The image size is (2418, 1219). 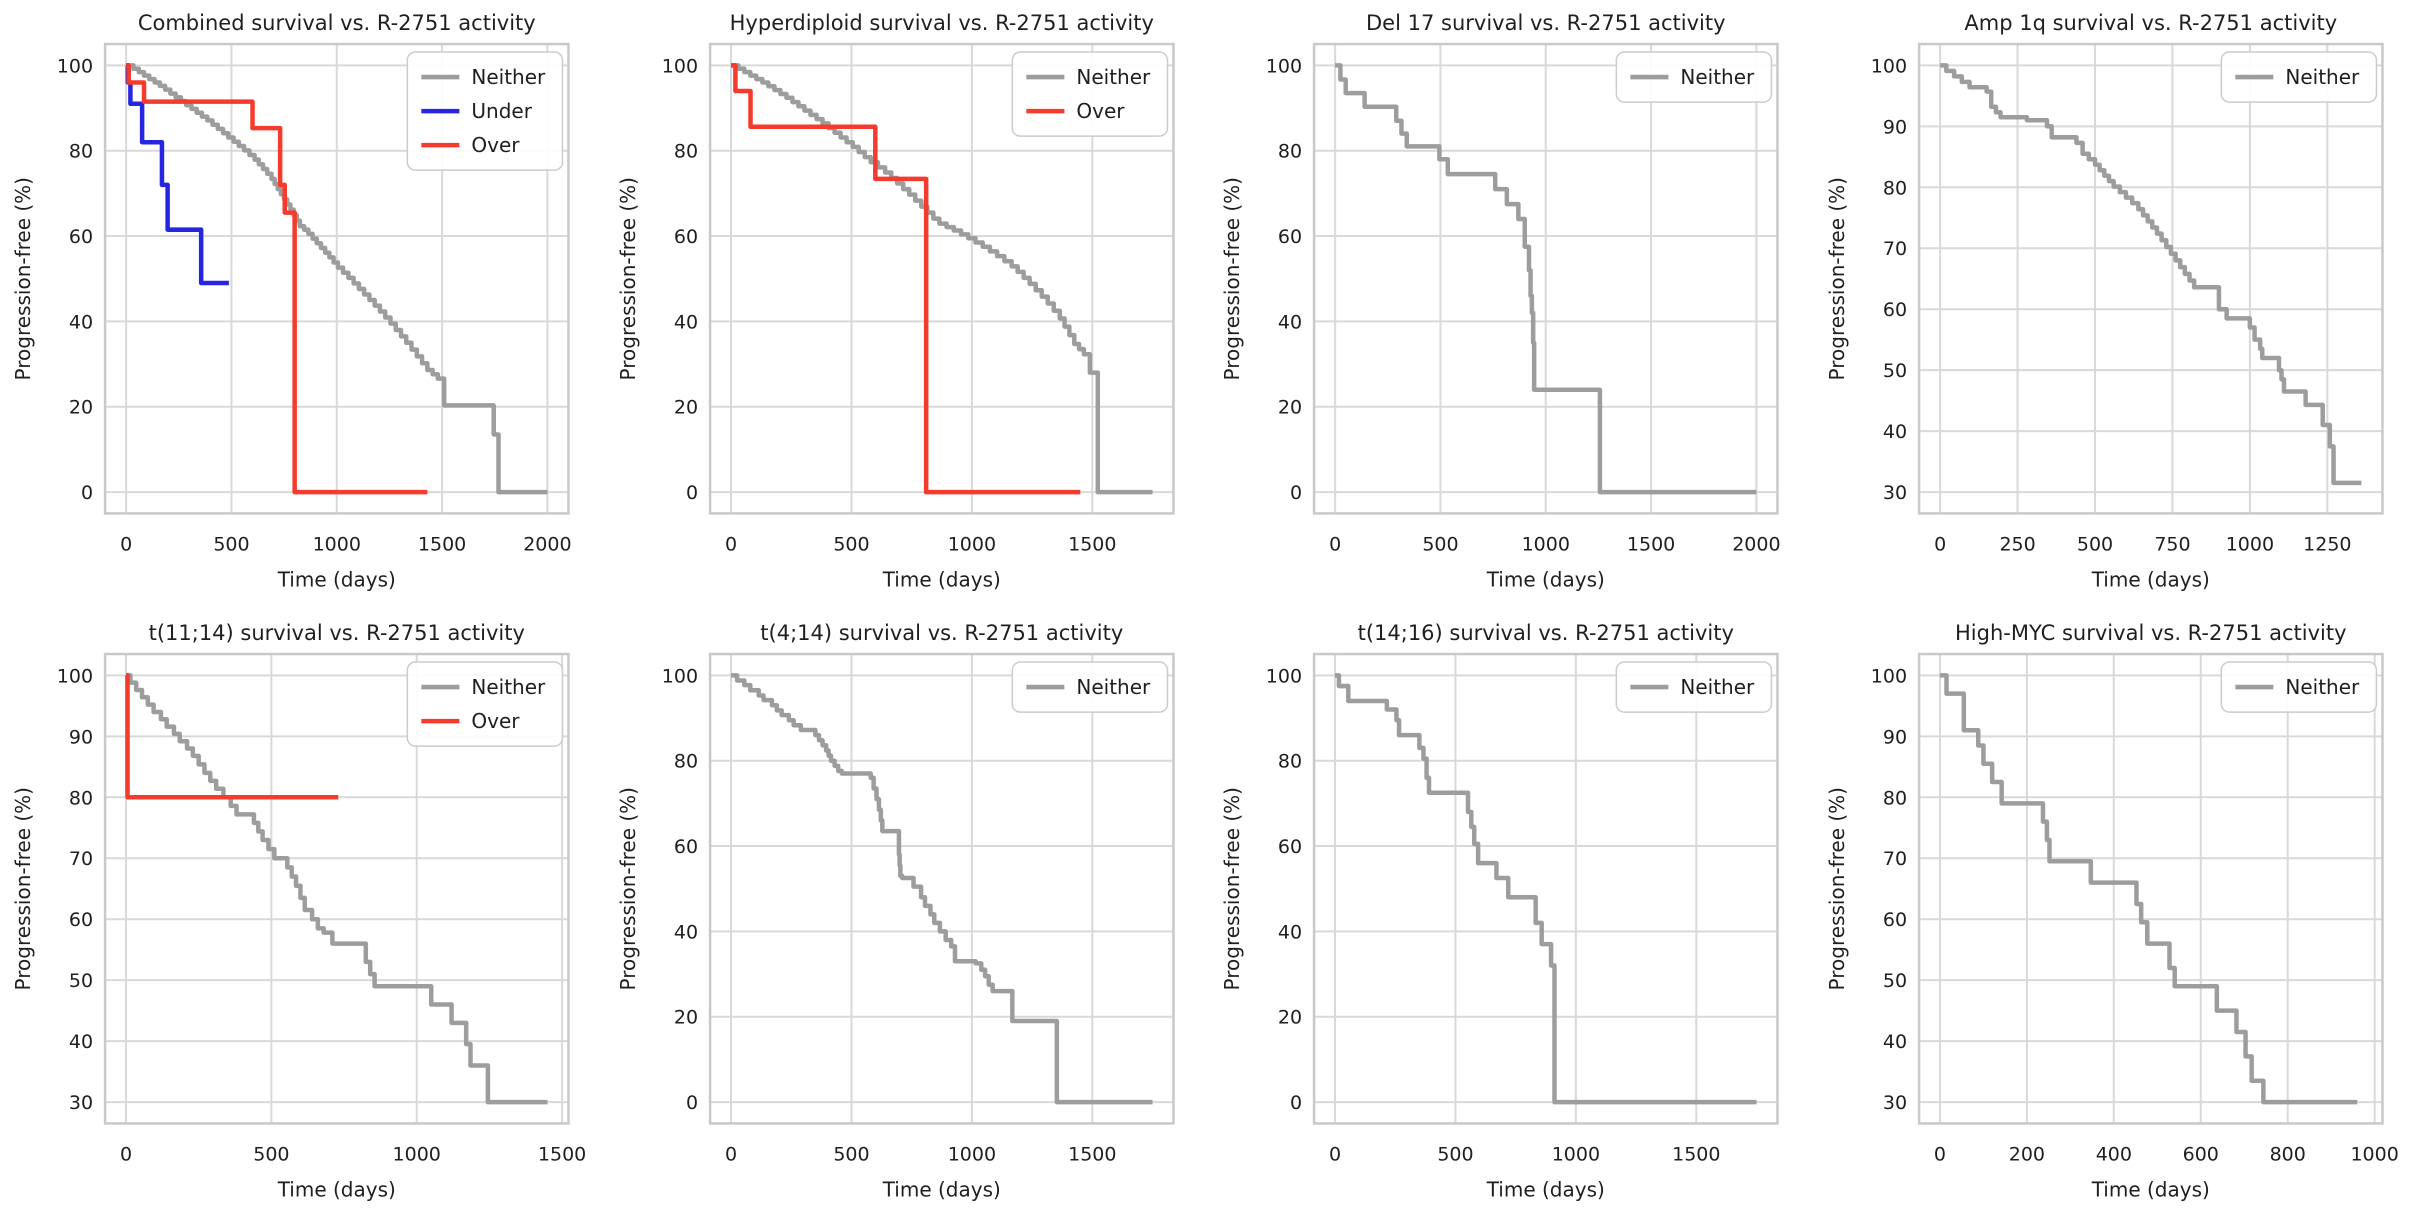 What do you see at coordinates (337, 632) in the screenshot?
I see `chart-title: t(11;14) survival vs. R-2751 activity` at bounding box center [337, 632].